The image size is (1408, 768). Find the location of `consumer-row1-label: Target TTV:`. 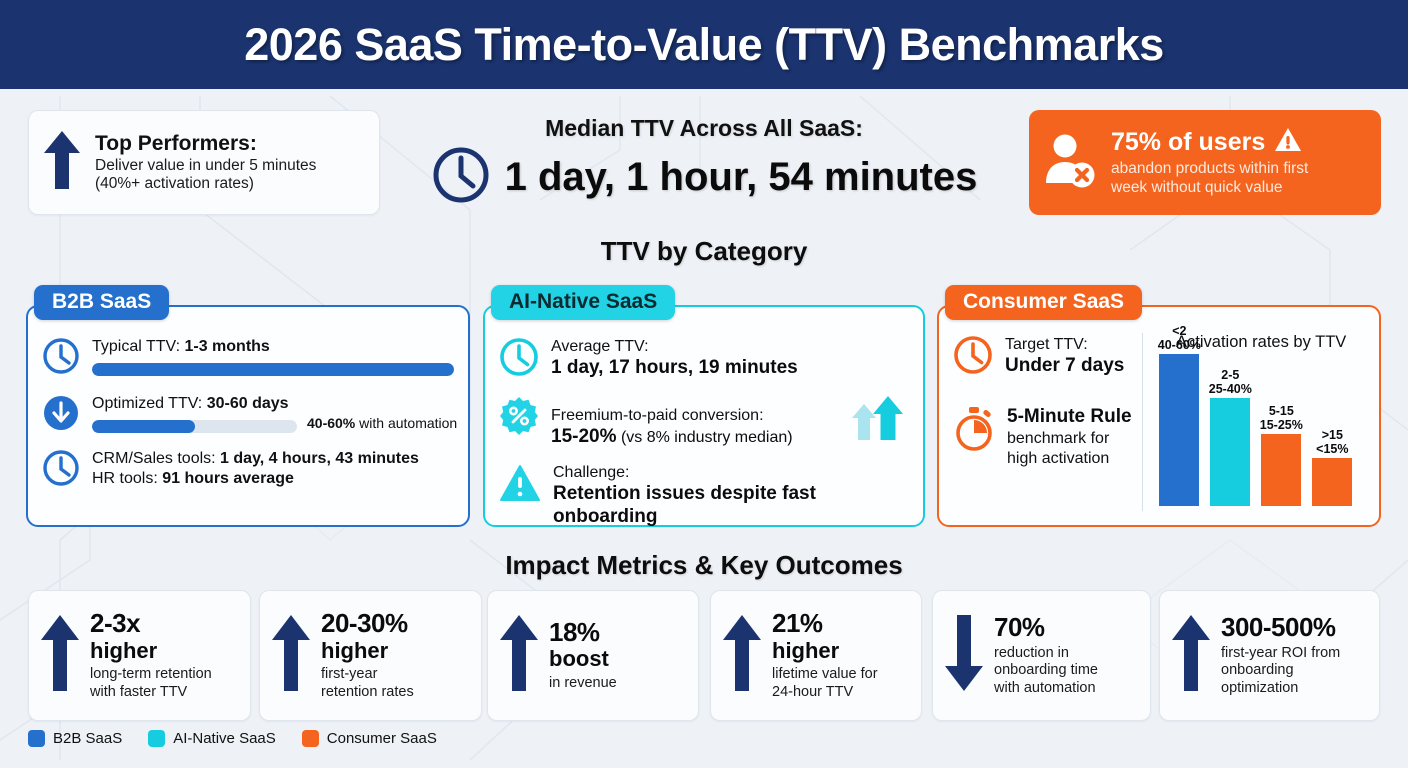

consumer-row1-label: Target TTV: is located at coordinates (1046, 344).